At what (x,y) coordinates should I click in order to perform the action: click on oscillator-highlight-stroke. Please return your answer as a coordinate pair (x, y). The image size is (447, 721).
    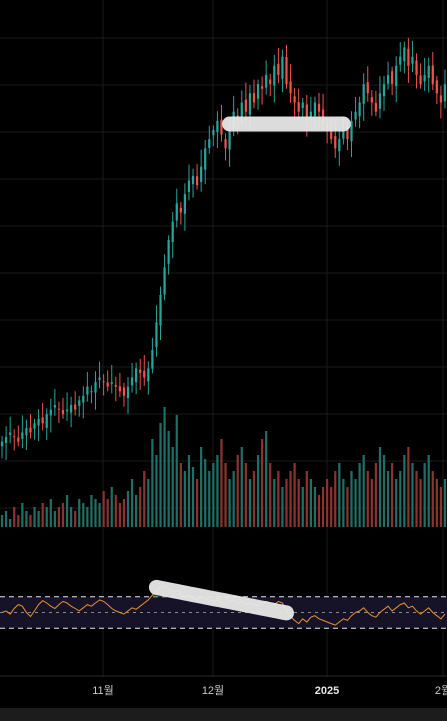
    Looking at the image, I should click on (221, 600).